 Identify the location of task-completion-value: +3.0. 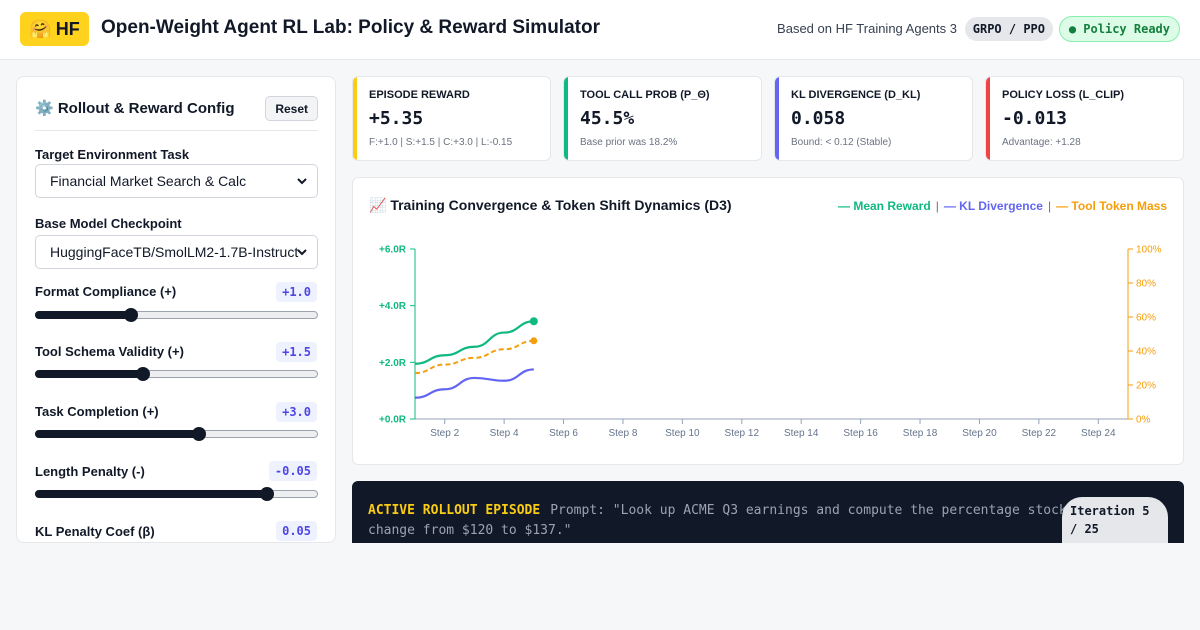
(296, 412).